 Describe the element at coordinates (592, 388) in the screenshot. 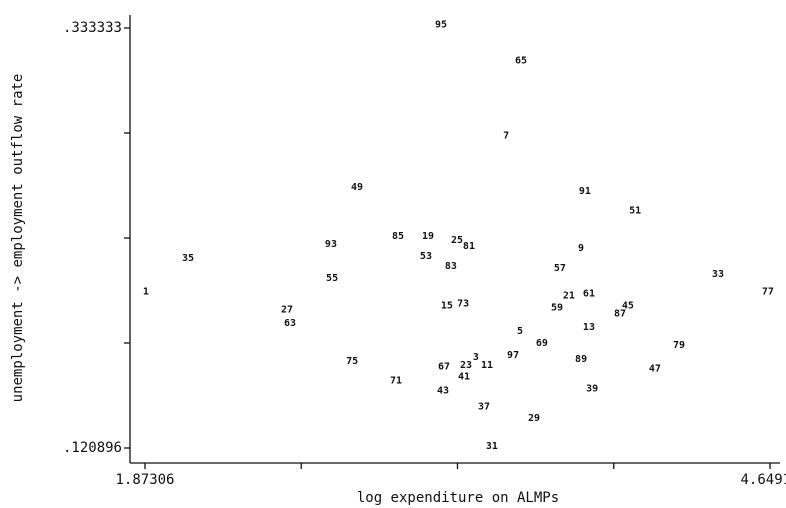

I see `point-label: 39` at that location.